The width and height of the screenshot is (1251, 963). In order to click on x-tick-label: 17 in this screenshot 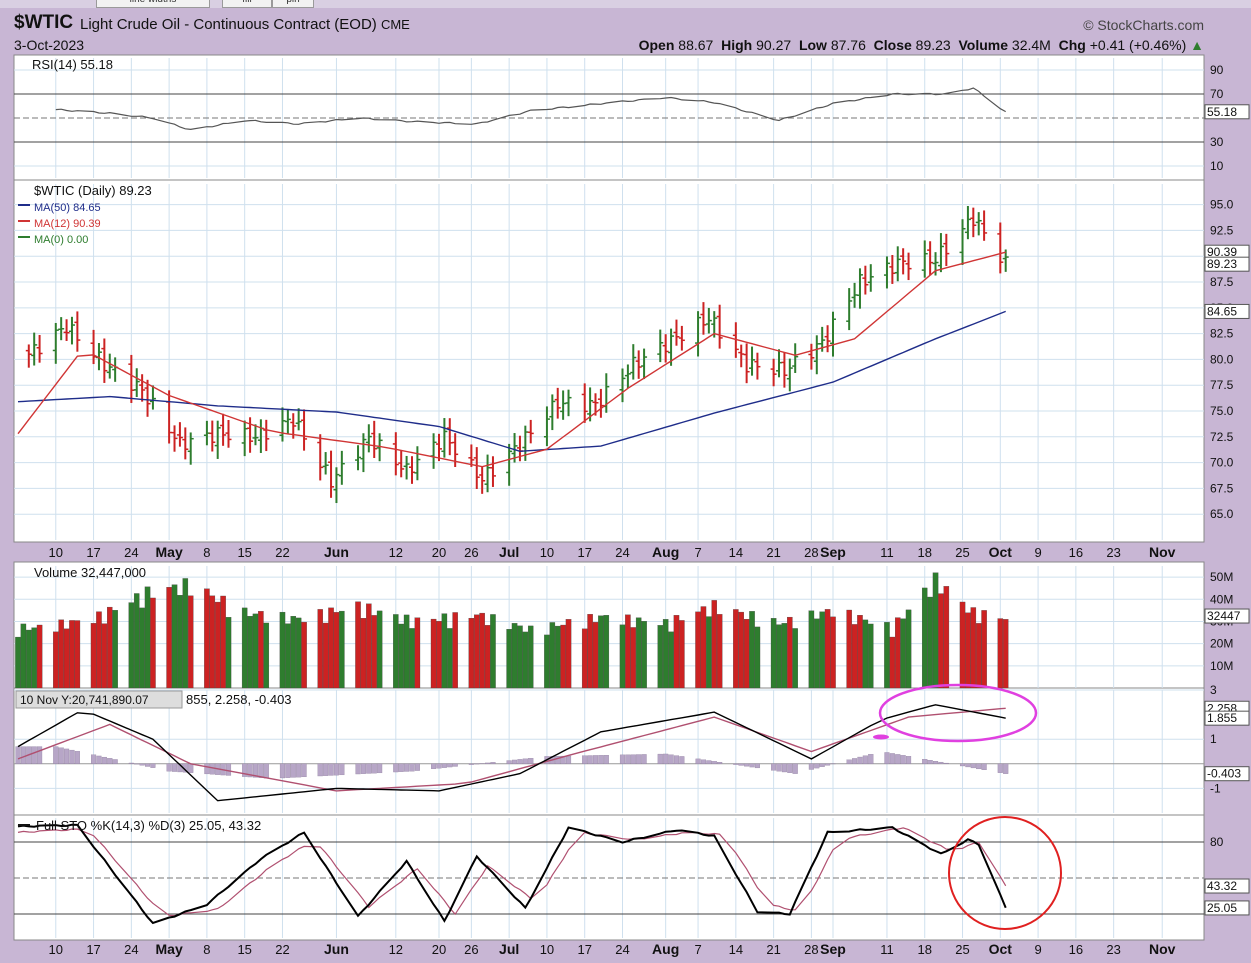, I will do `click(93, 949)`.